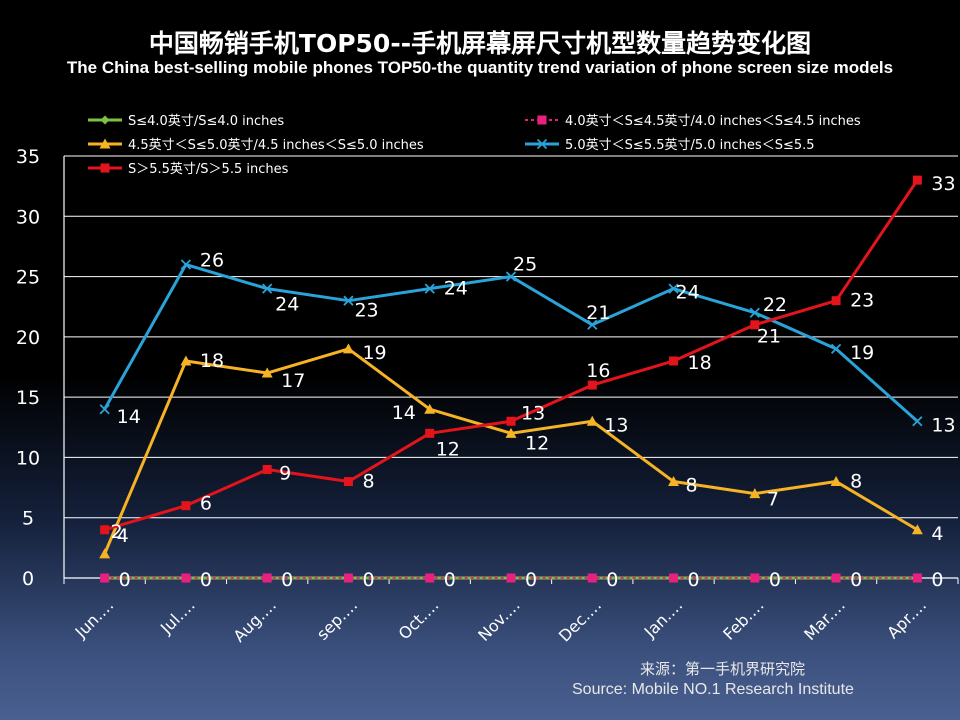 The width and height of the screenshot is (960, 720). Describe the element at coordinates (723, 669) in the screenshot. I see `source-cn: 来源：第一手机界研究院` at that location.